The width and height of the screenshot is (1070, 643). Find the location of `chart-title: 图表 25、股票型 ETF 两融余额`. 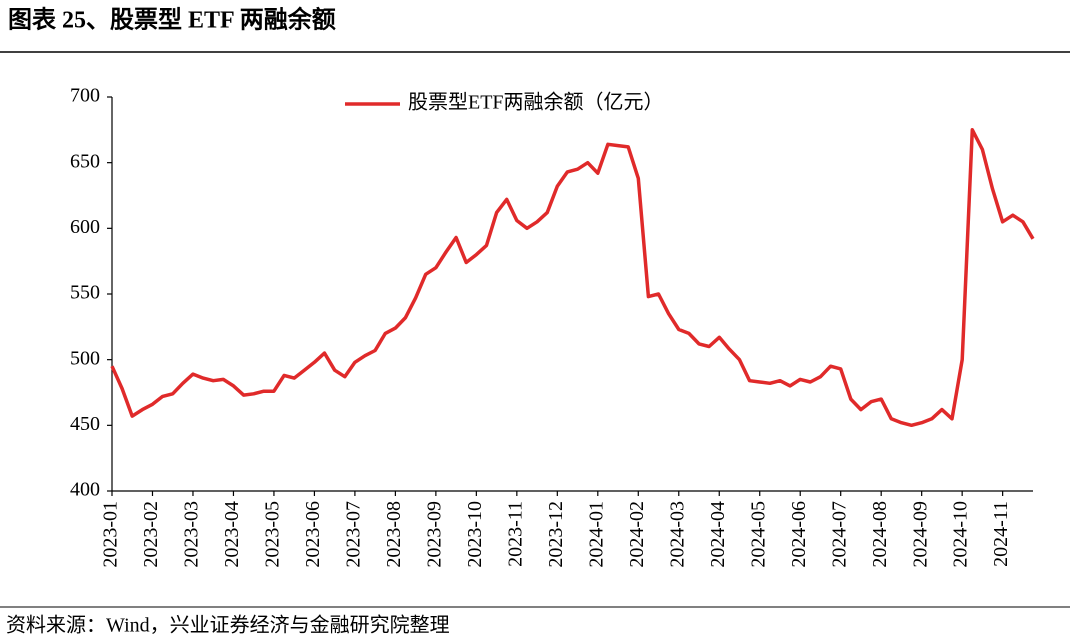

chart-title: 图表 25、股票型 ETF 两融余额 is located at coordinates (172, 20).